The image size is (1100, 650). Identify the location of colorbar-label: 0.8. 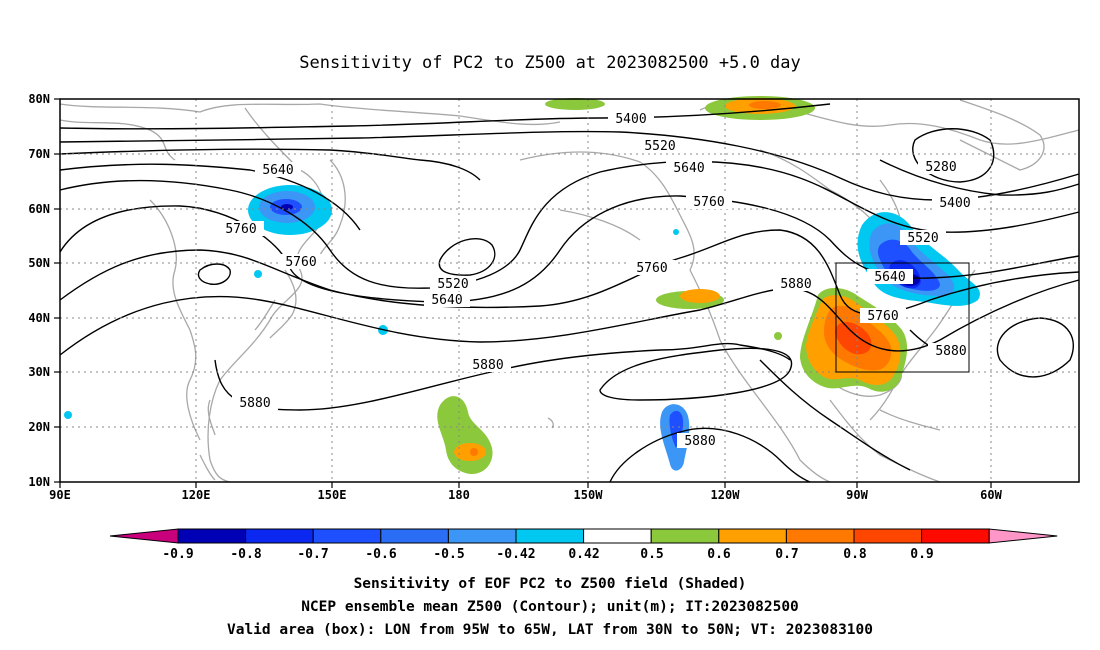
(855, 554).